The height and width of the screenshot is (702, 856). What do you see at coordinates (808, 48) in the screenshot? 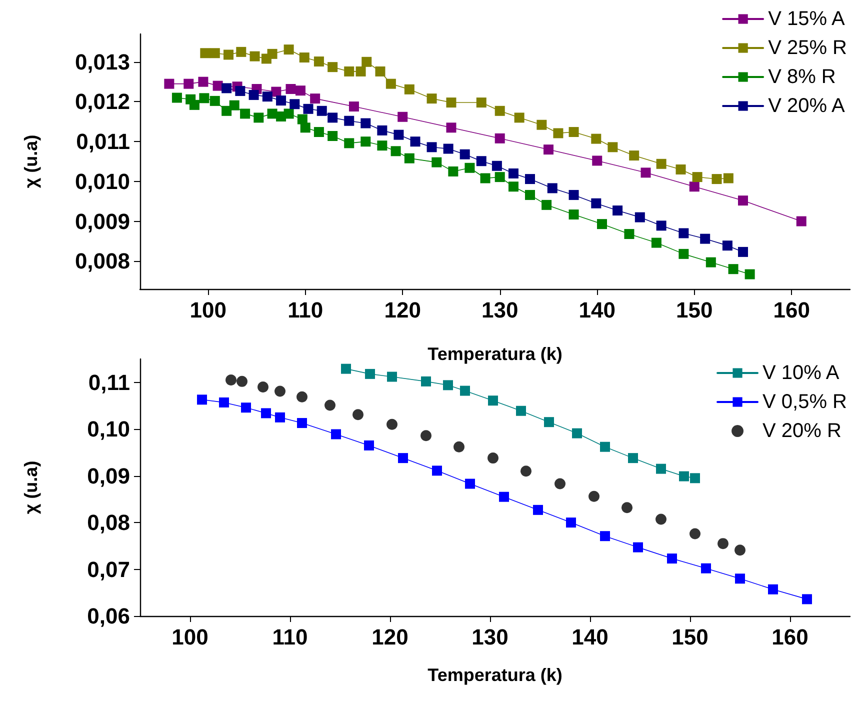
I see `legend-label: V 25% R` at bounding box center [808, 48].